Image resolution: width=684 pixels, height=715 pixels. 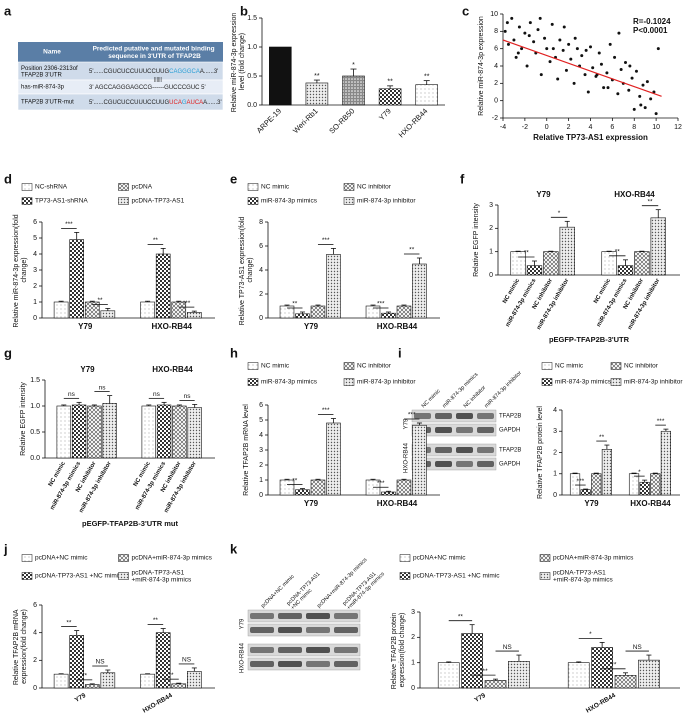 What do you see at coordinates (305, 120) in the screenshot?
I see `x-tick-label: Weri-Rb1` at bounding box center [305, 120].